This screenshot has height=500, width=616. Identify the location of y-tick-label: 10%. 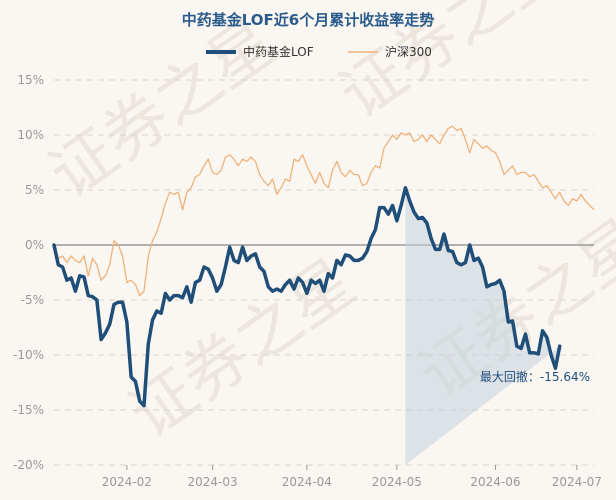
(30, 135).